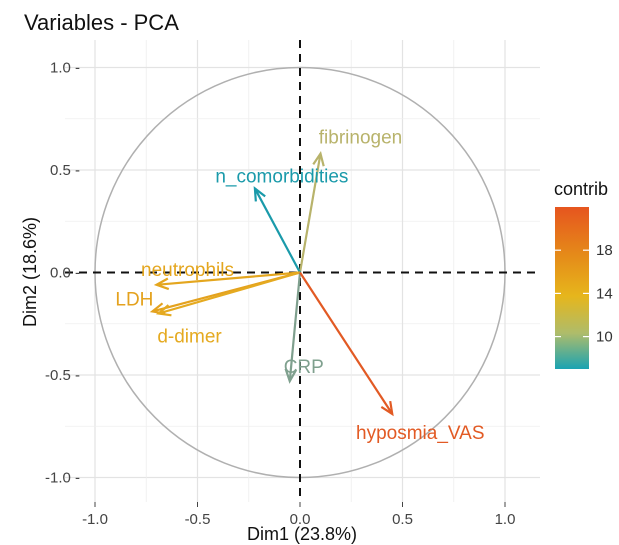 This screenshot has width=619, height=545. Describe the element at coordinates (65, 68) in the screenshot. I see `y-tick-label: 1.0 -` at that location.